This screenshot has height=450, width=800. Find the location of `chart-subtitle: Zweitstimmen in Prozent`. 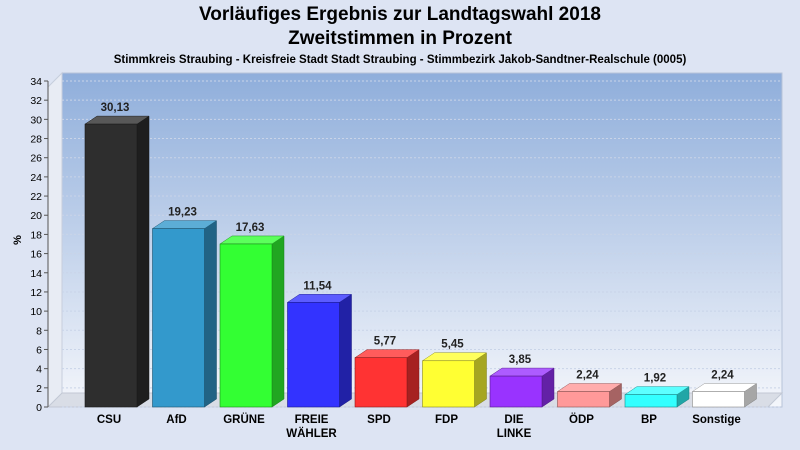

chart-subtitle: Zweitstimmen in Prozent is located at coordinates (400, 38).